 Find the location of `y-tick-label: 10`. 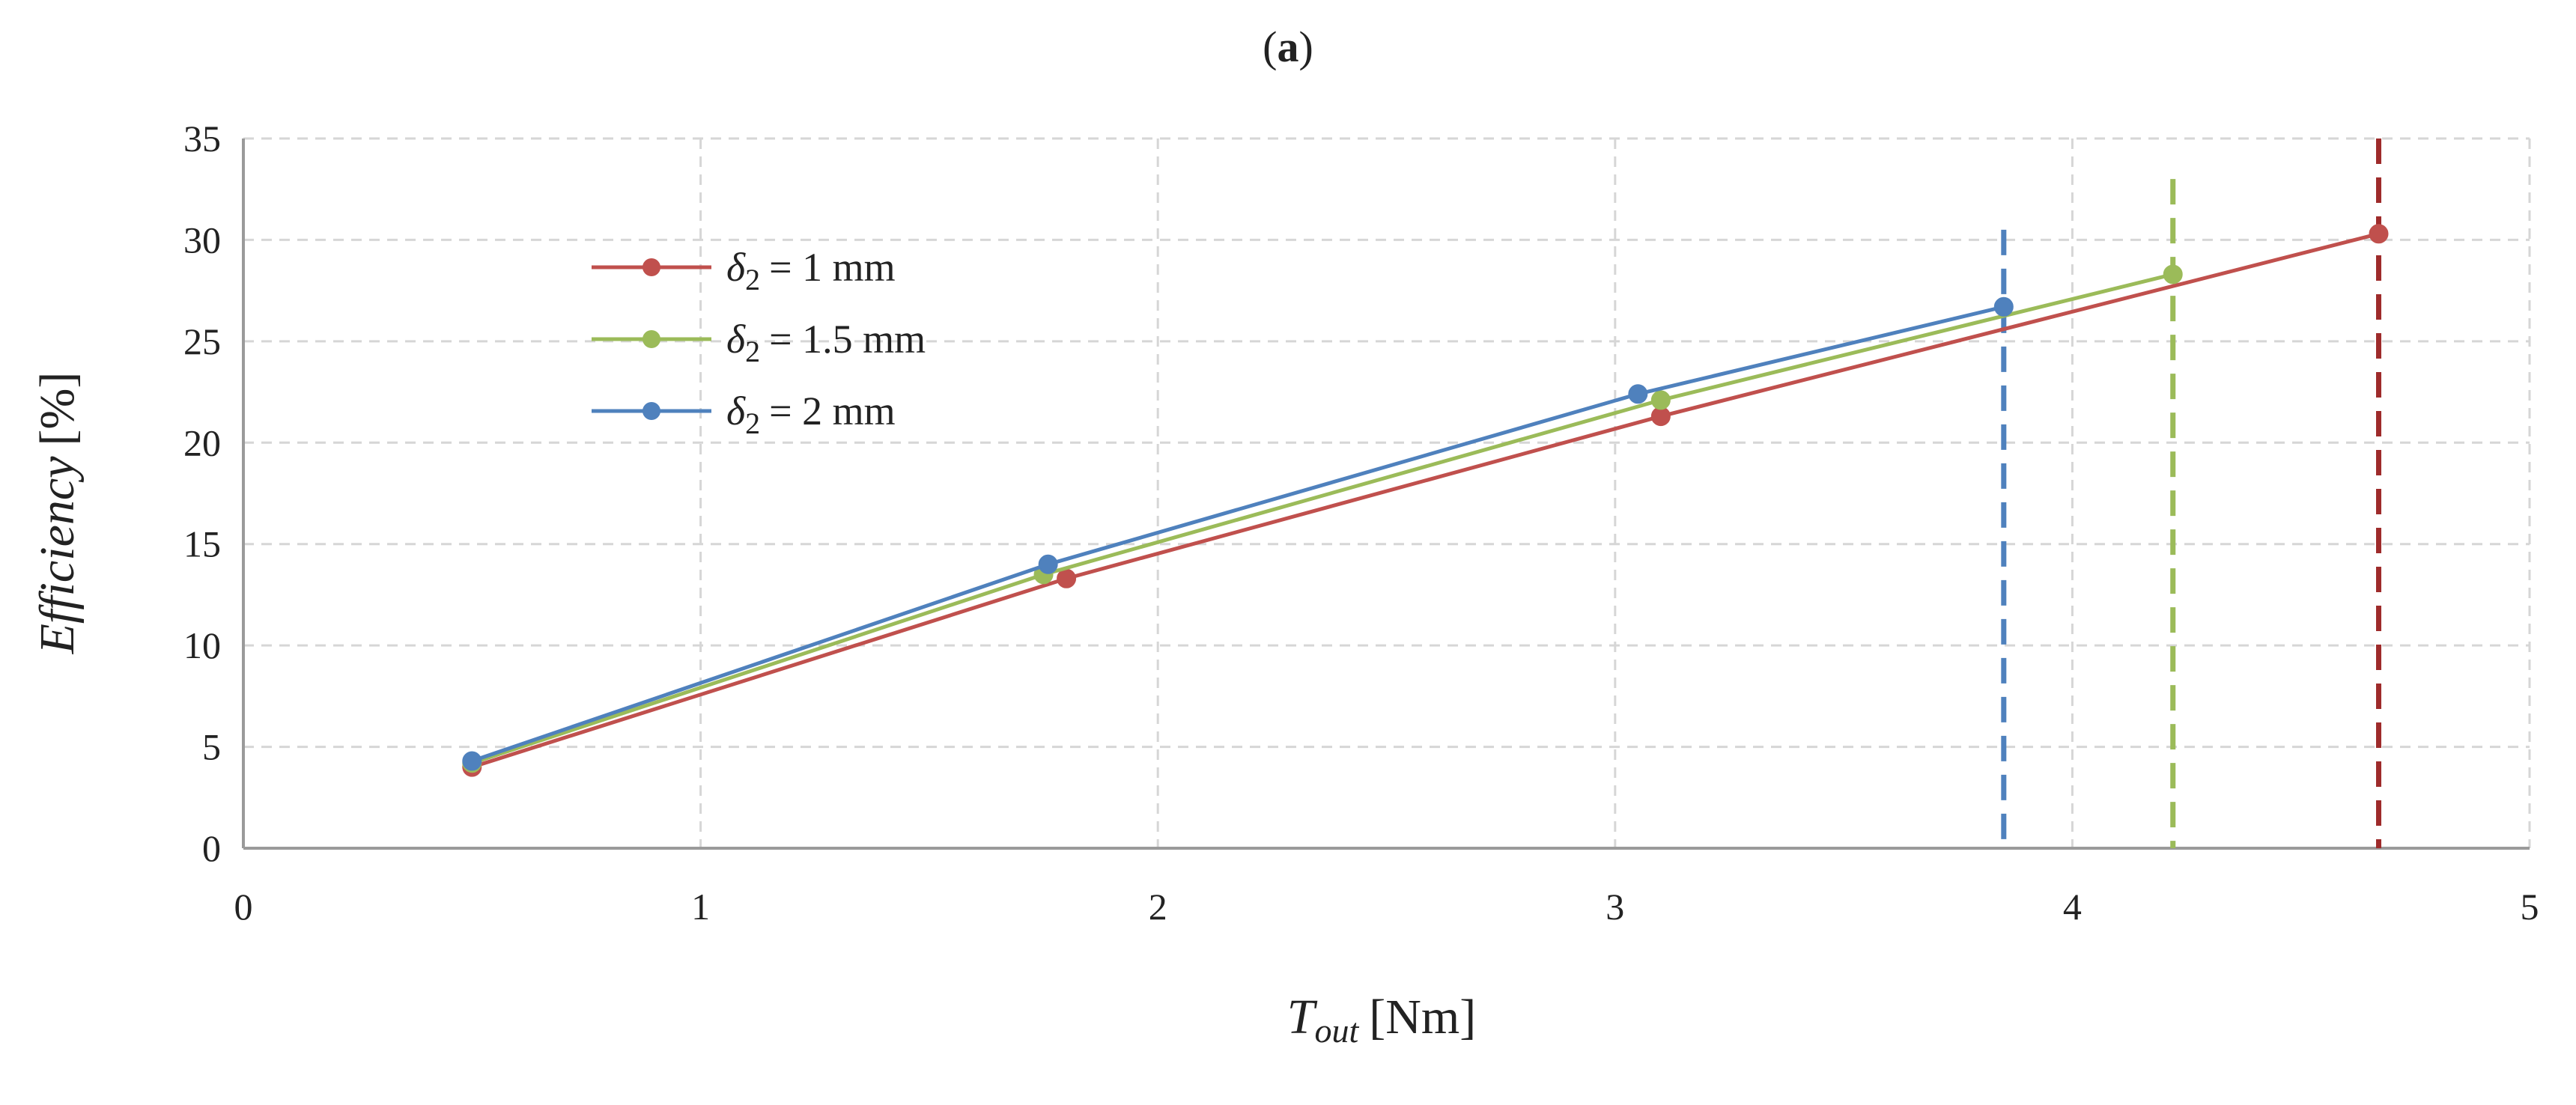

y-tick-label: 10 is located at coordinates (202, 645).